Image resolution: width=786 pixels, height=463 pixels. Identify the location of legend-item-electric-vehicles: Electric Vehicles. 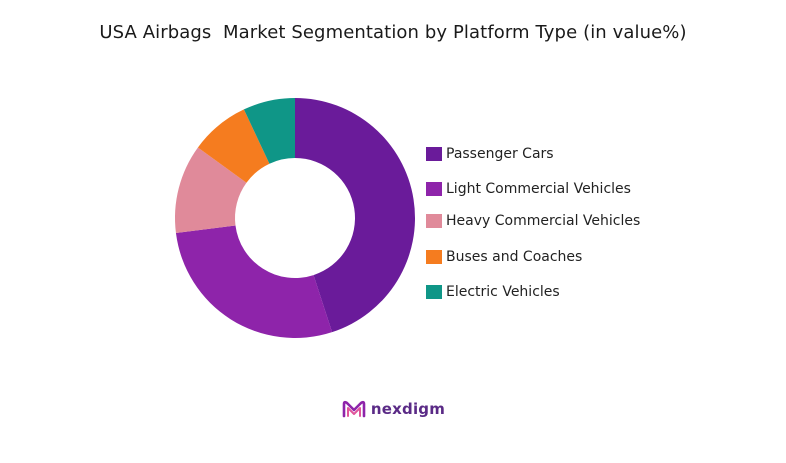
(493, 292).